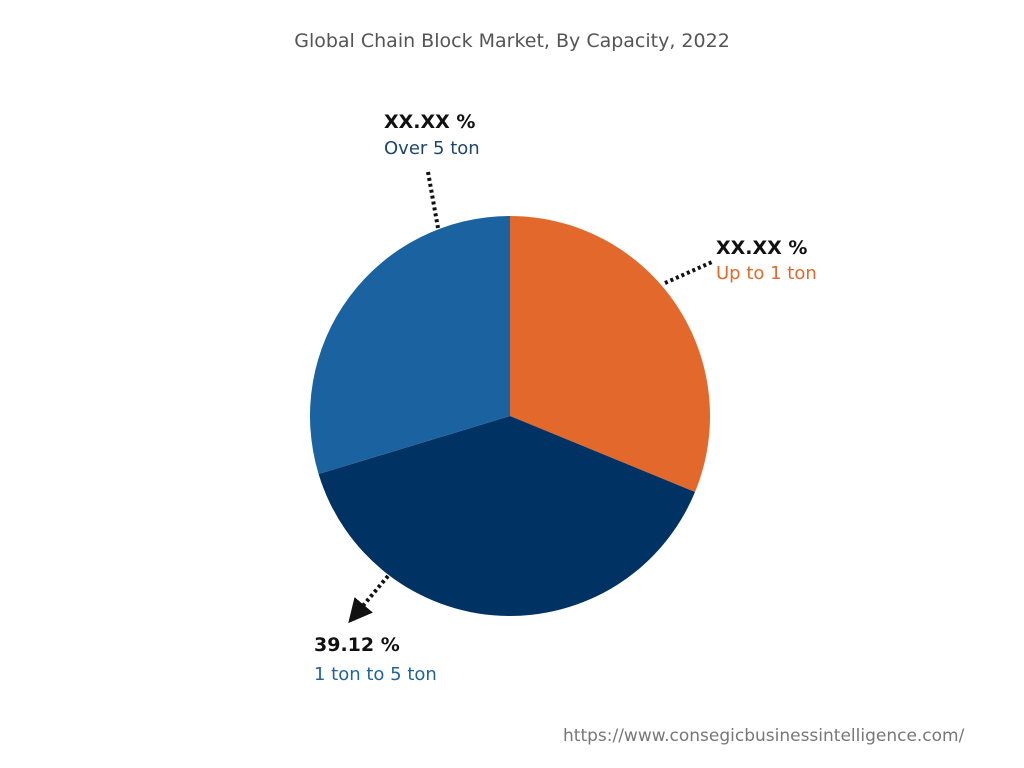  Describe the element at coordinates (610, 354) in the screenshot. I see `pie-slice-up-to-1-ton` at that location.